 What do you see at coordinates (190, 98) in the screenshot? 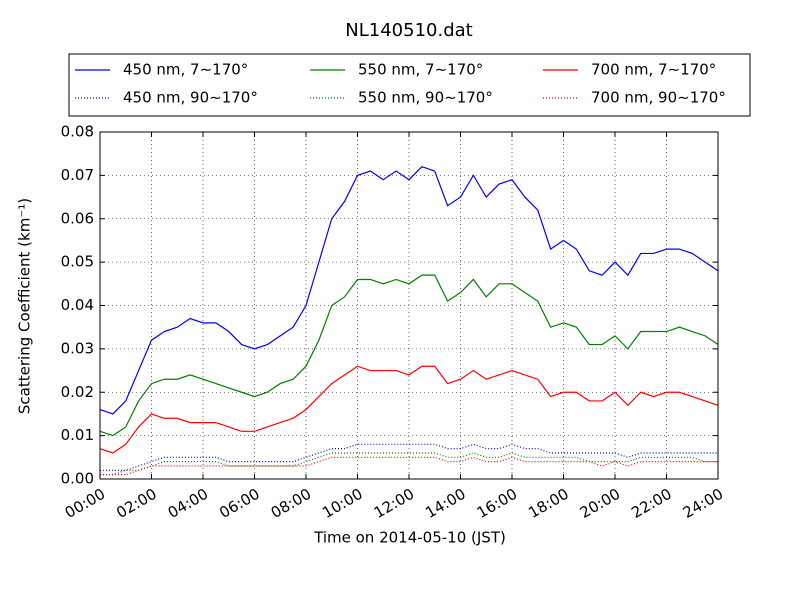
I see `legend-label: 450 nm, 90∼170°` at bounding box center [190, 98].